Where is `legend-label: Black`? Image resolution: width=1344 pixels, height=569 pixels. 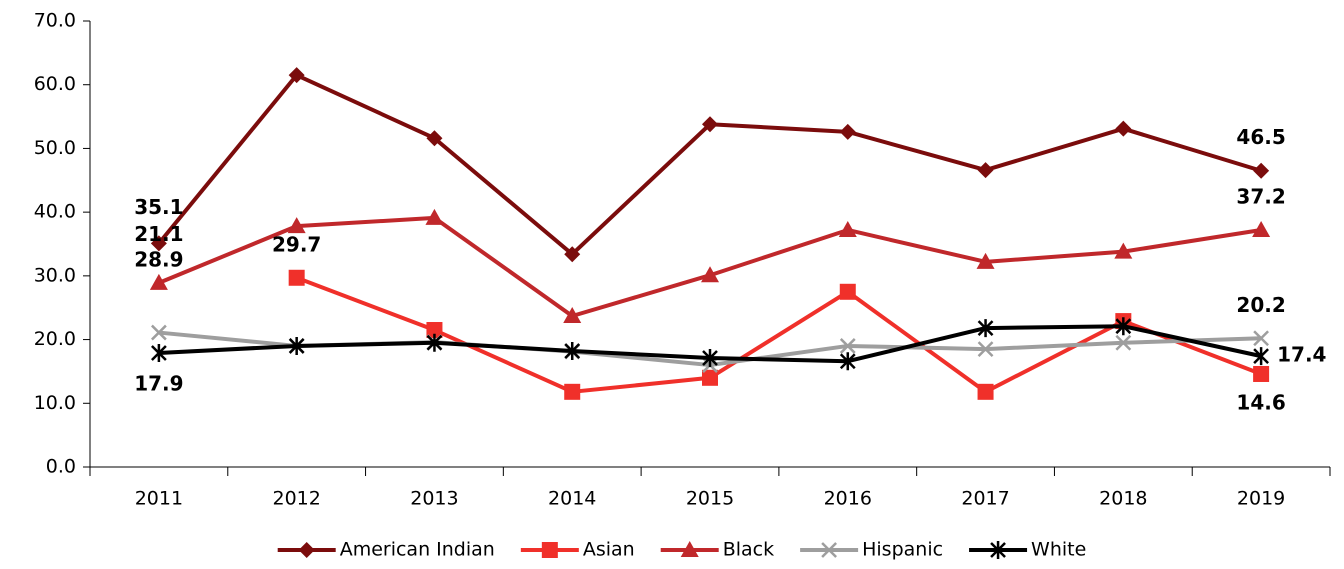
legend-label: Black is located at coordinates (748, 550).